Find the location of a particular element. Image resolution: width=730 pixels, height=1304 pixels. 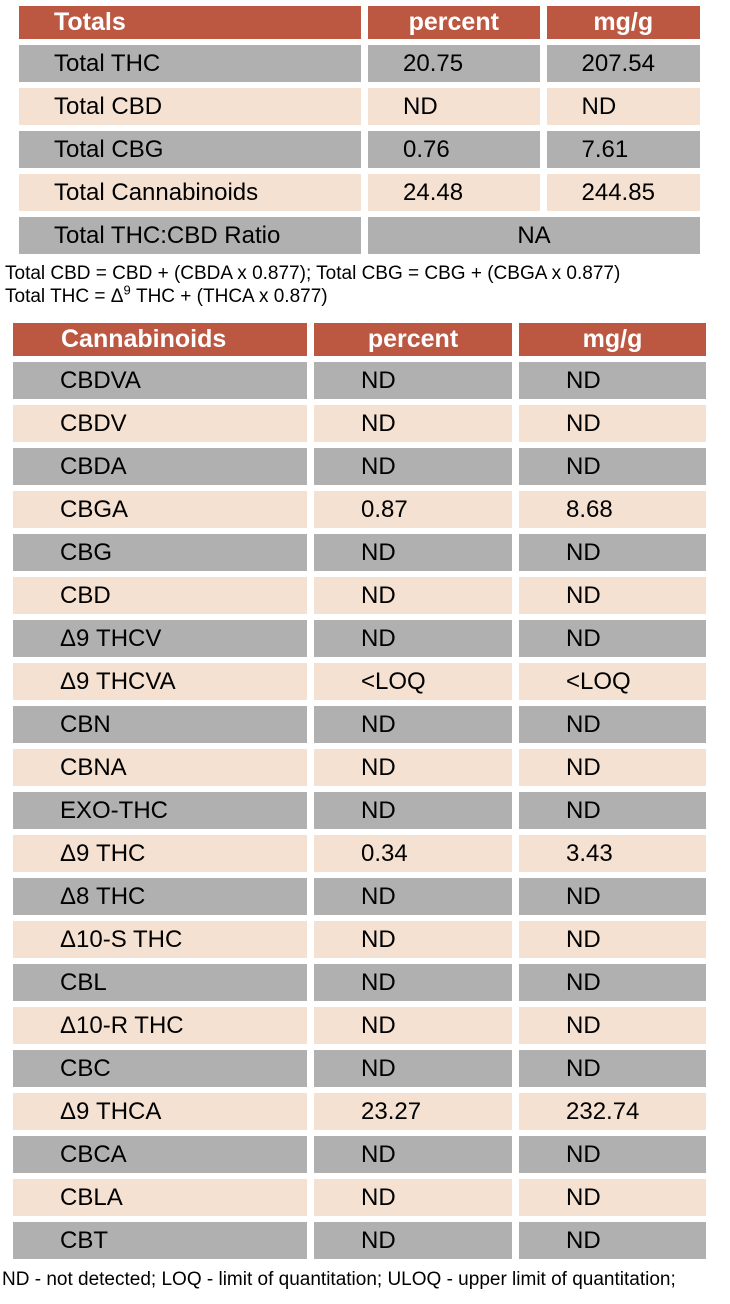

cannabinoid-mgg-value: 8.68 is located at coordinates (612, 509).